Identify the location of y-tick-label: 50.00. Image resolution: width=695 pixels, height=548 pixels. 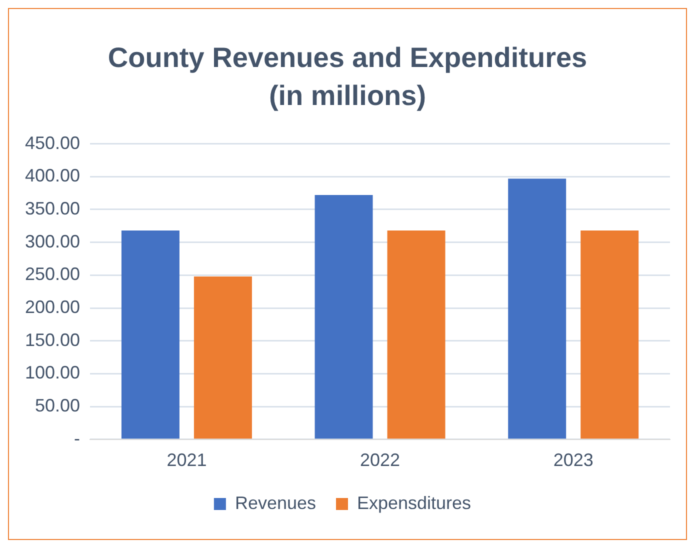
(57, 406).